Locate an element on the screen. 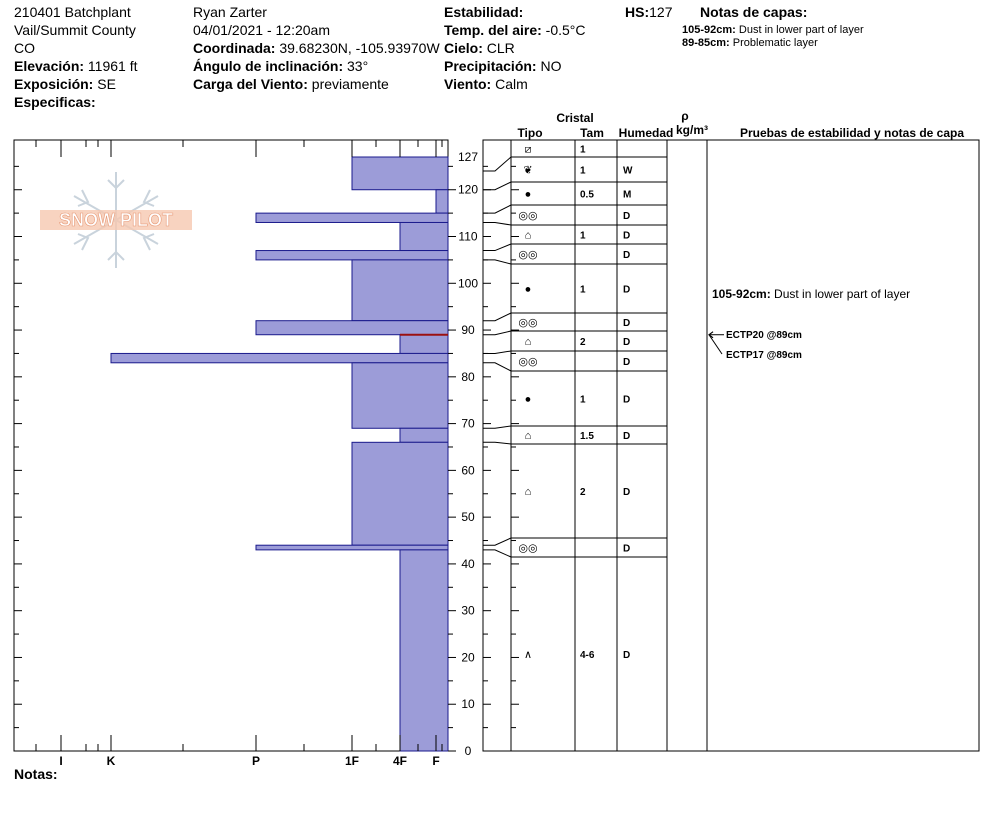  slope-value: 33° is located at coordinates (358, 66).